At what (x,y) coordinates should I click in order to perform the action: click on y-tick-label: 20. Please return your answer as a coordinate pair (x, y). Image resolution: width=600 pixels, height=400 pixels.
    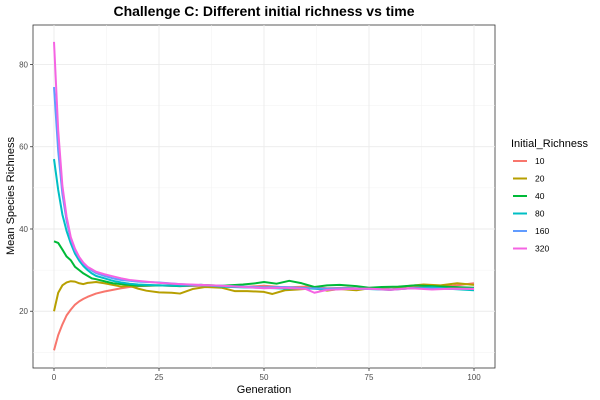
    Looking at the image, I should click on (23, 311).